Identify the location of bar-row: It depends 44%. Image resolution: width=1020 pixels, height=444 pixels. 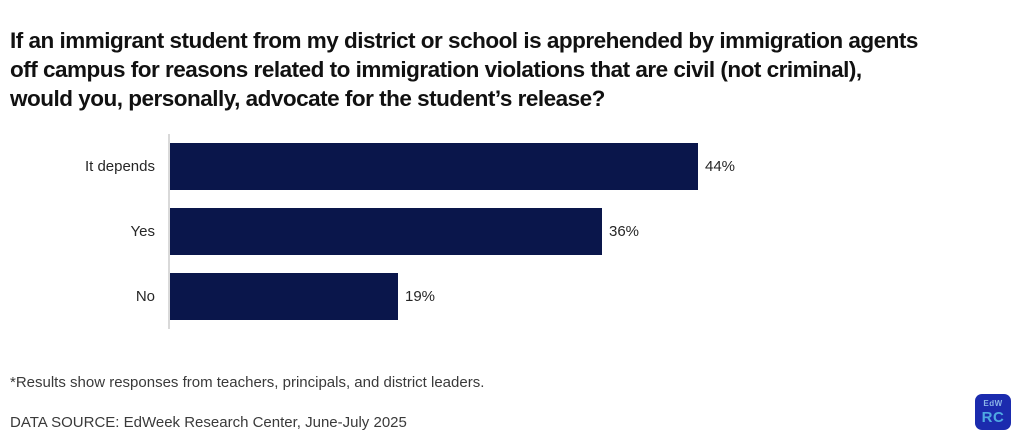
(480, 166).